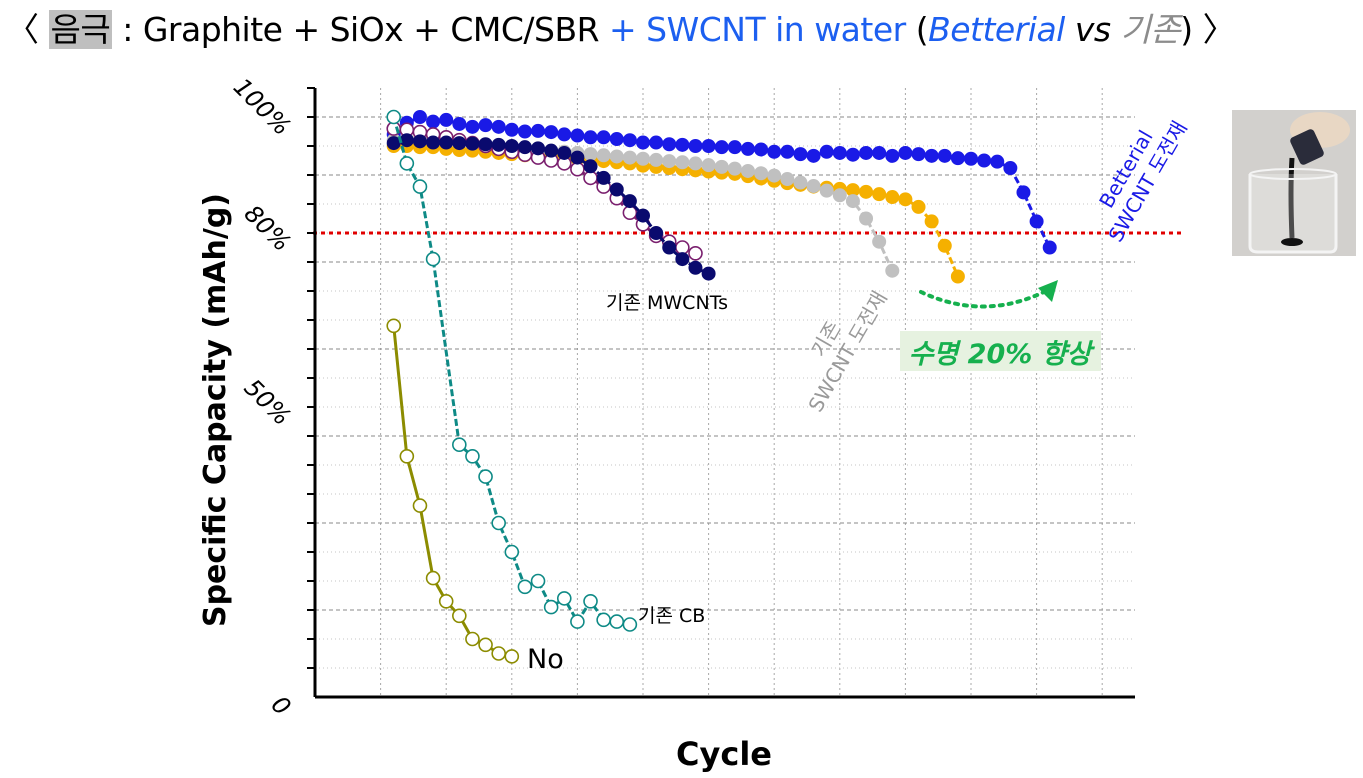 The image size is (1363, 778). Describe the element at coordinates (361, 29) in the screenshot. I see `title-text: : Graphite + SiOx + CMC/SBR` at that location.